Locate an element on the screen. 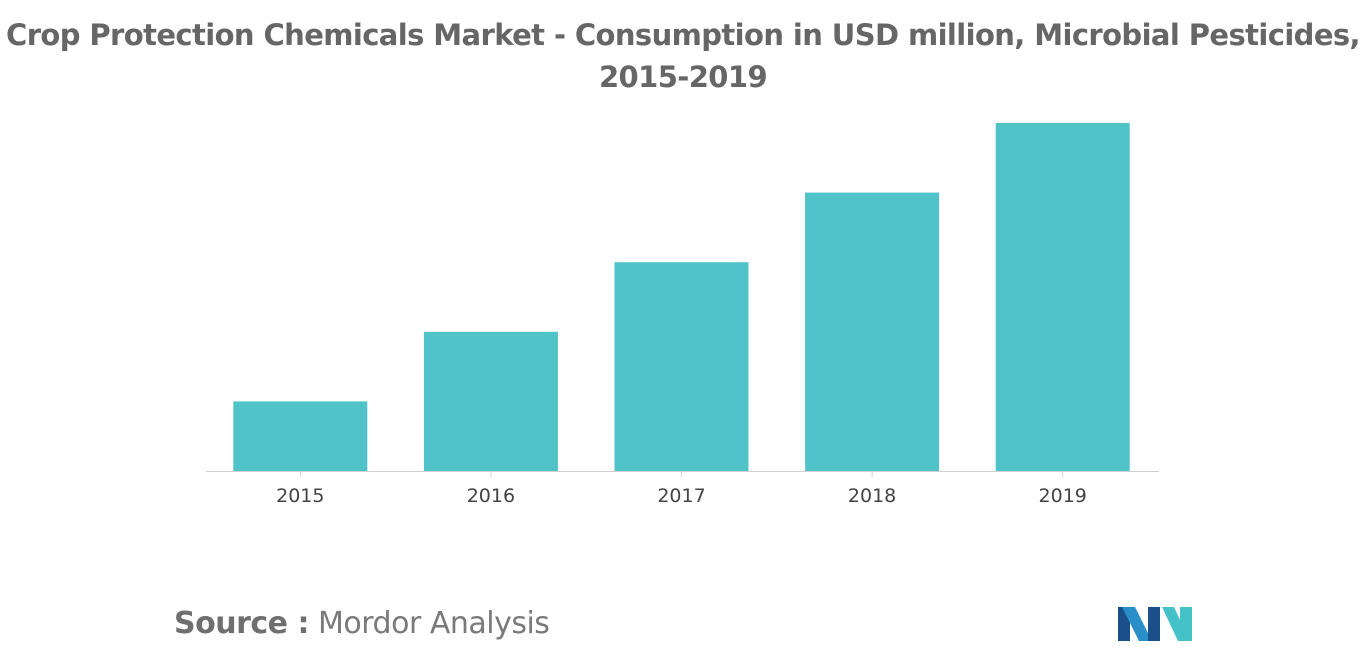  x-tick-labels-layer: 2015 2016 2017 2018 2019 is located at coordinates (681, 496).